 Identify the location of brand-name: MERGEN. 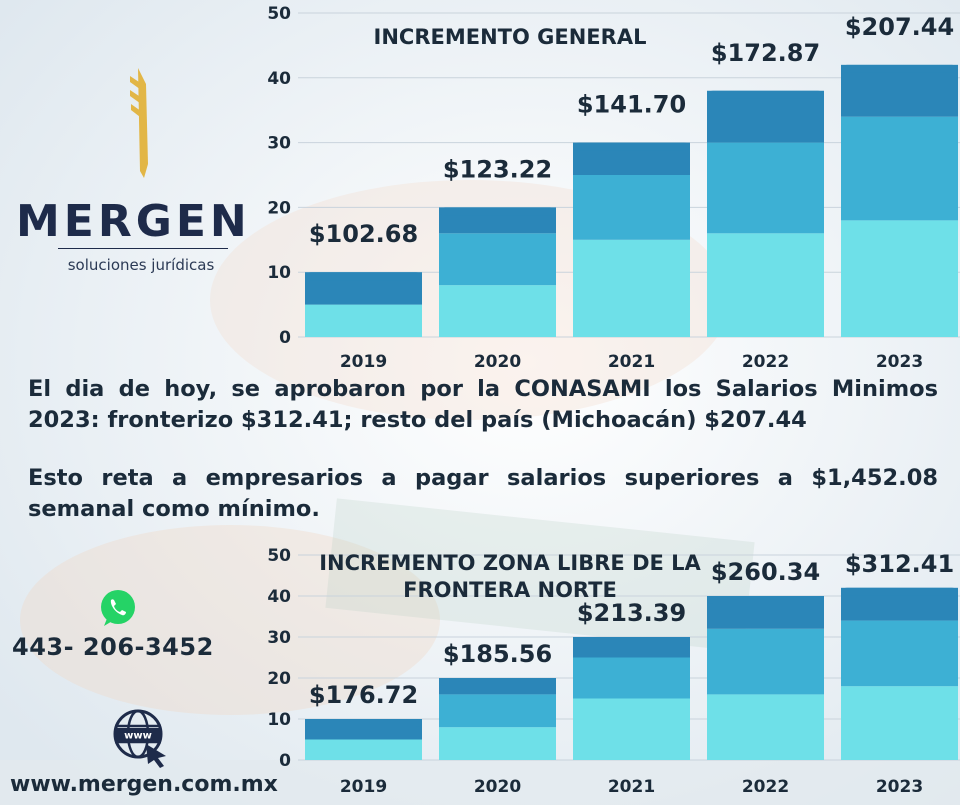
(133, 221).